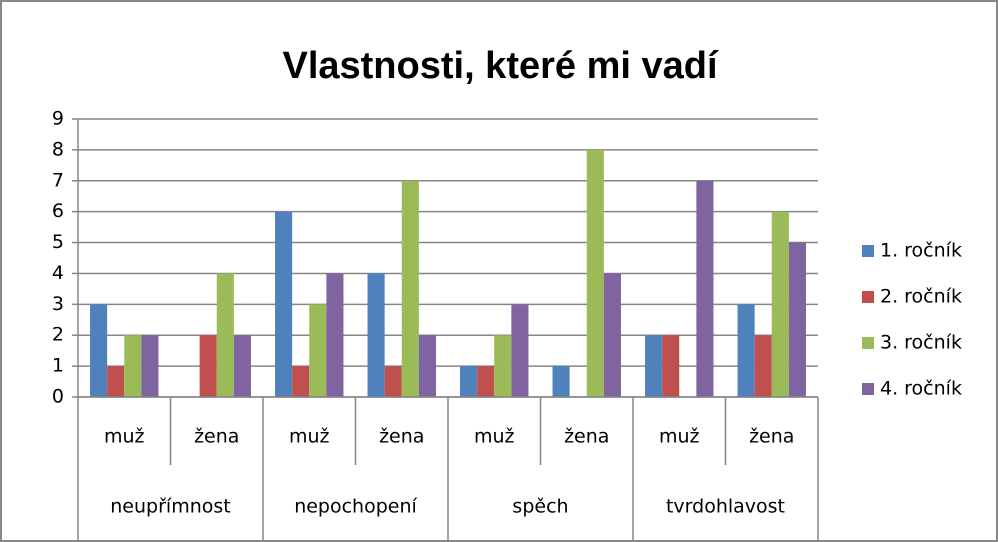 The width and height of the screenshot is (998, 542). What do you see at coordinates (170, 507) in the screenshot?
I see `group-label: neupřímnost` at bounding box center [170, 507].